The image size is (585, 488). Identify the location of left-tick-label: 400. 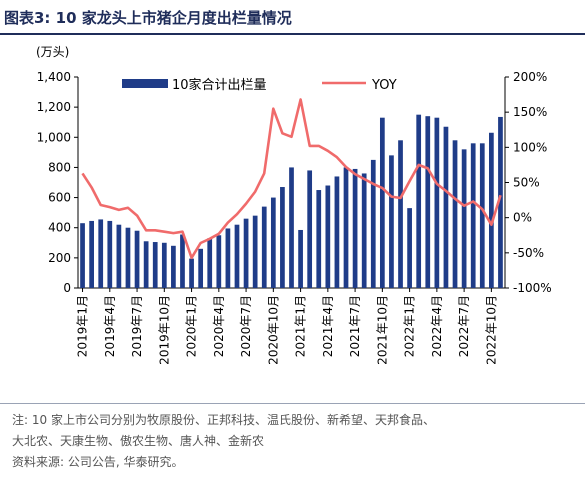
(59, 228).